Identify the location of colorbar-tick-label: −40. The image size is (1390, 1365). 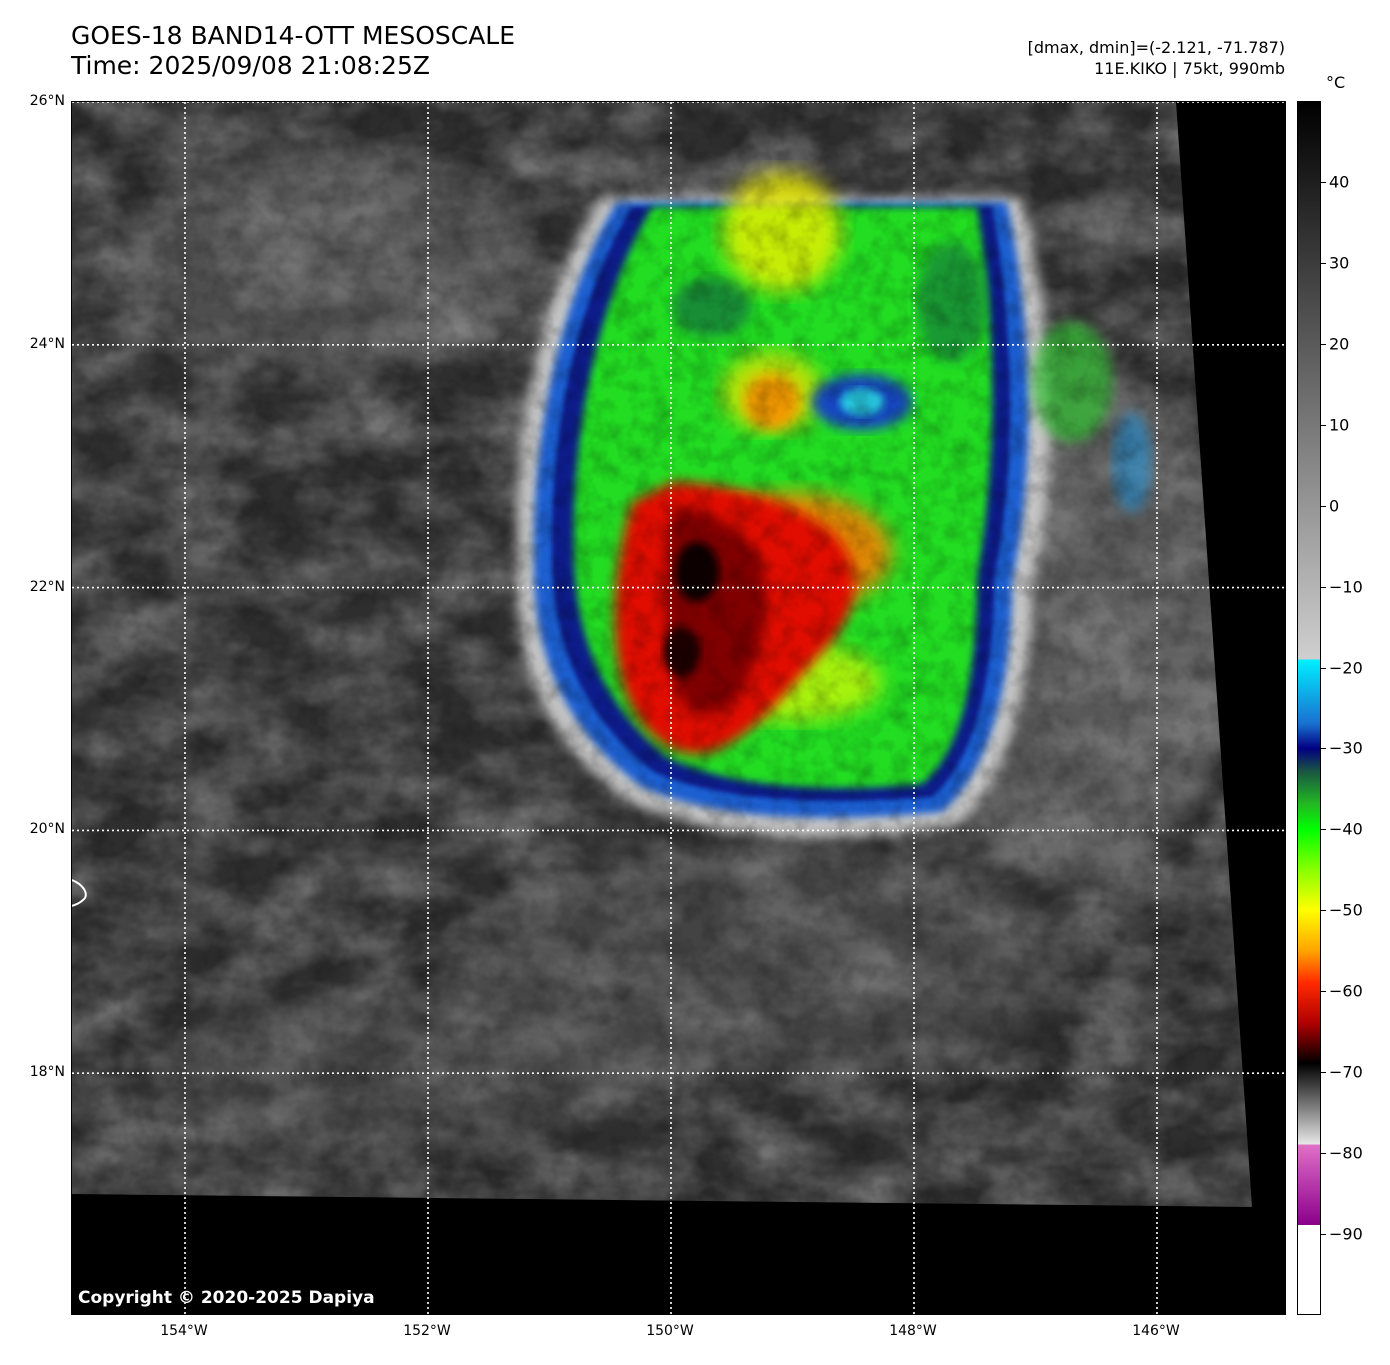
(1346, 829).